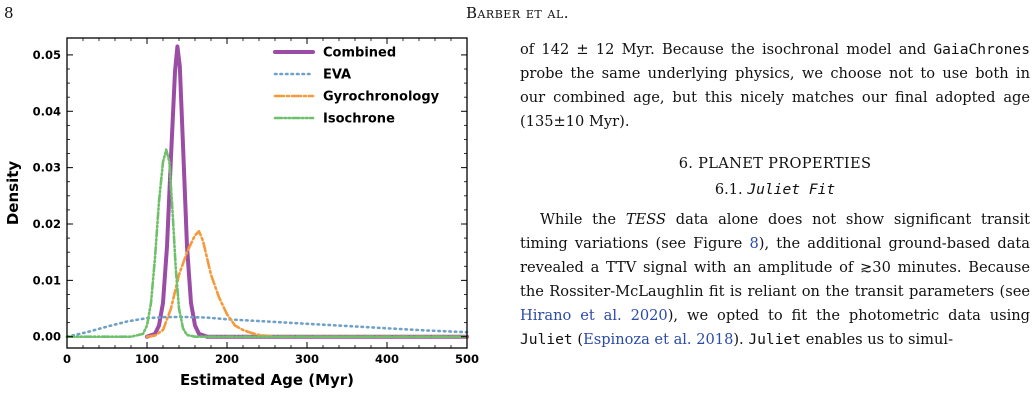  I want to click on page-number: 8, so click(9, 13).